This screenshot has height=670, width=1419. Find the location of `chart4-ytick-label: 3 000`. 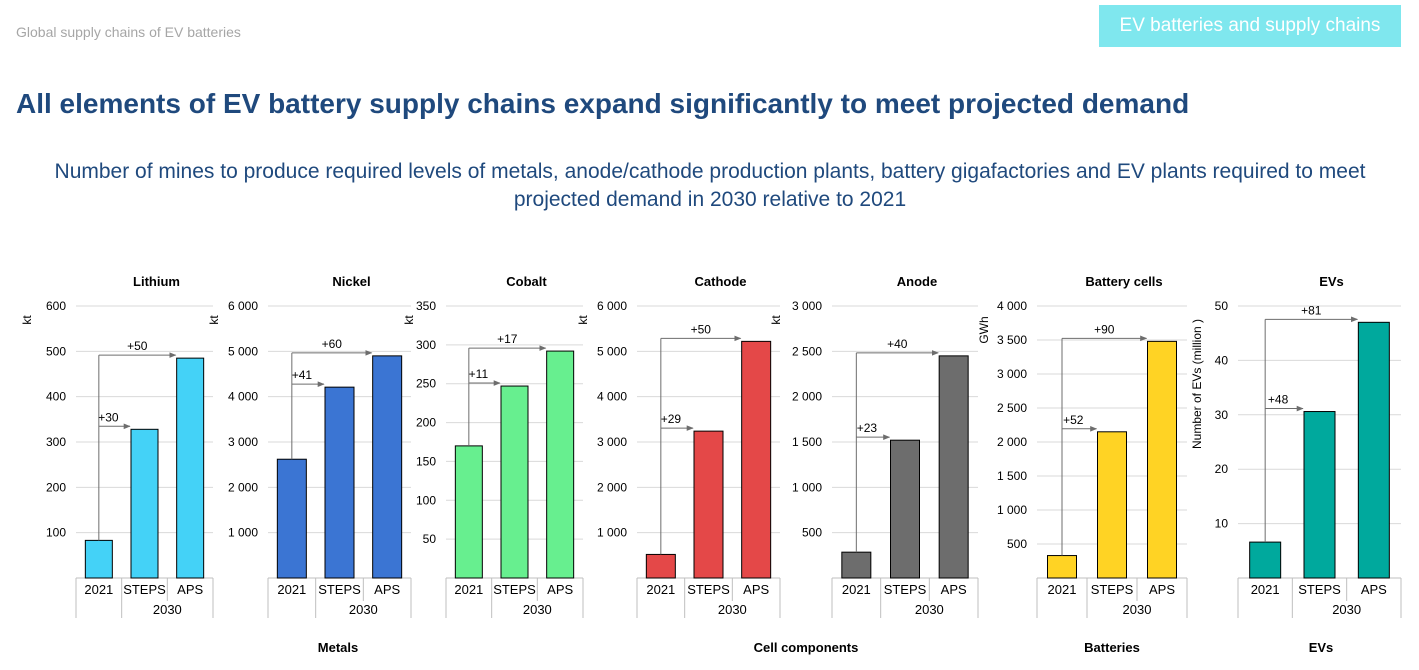

chart4-ytick-label: 3 000 is located at coordinates (807, 306).